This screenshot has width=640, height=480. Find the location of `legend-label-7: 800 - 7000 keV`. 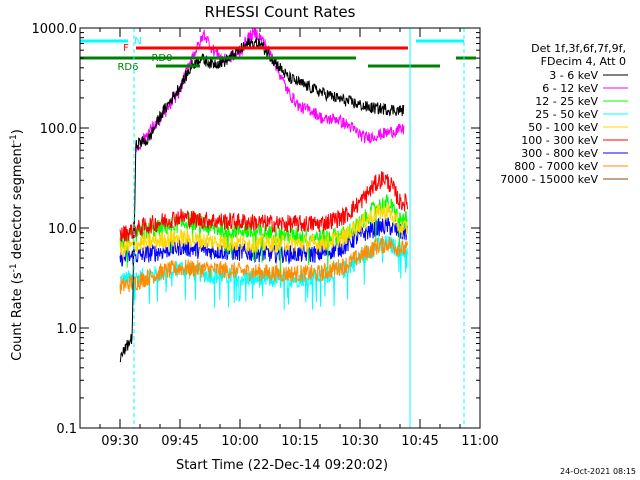

legend-label-7: 800 - 7000 keV is located at coordinates (556, 166).